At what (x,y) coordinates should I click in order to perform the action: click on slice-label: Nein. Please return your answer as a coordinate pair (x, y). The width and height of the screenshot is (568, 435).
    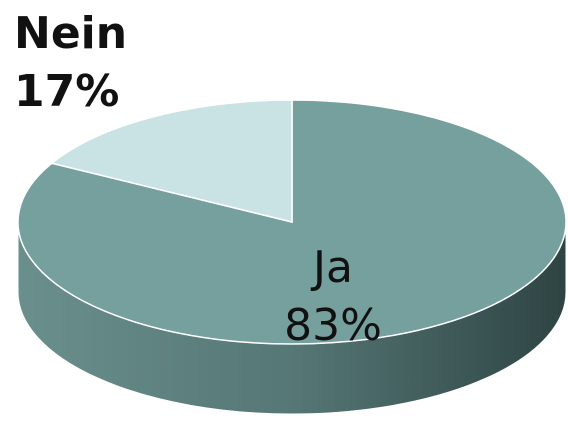
    Looking at the image, I should click on (70, 33).